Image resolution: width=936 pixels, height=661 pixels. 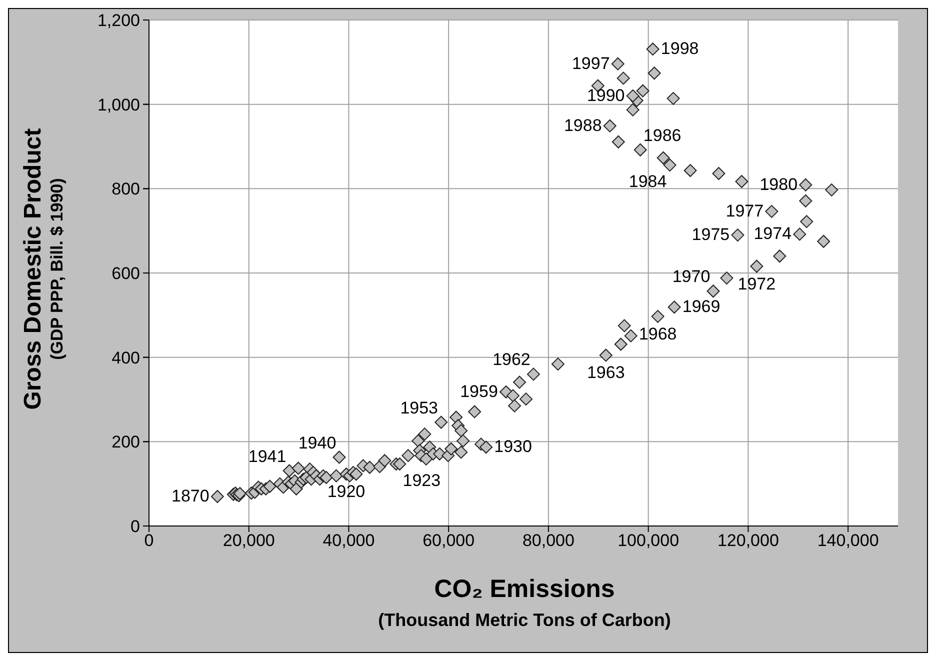 I want to click on y-tick-label: 1,000, so click(x=118, y=104).